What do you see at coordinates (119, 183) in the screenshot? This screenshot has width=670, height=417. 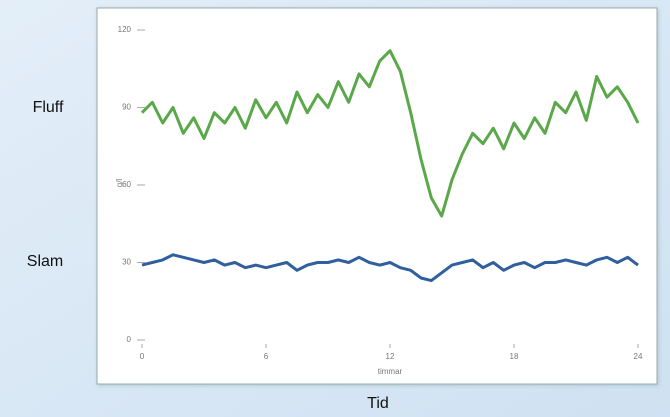 I see `y-axis-title: g/l` at bounding box center [119, 183].